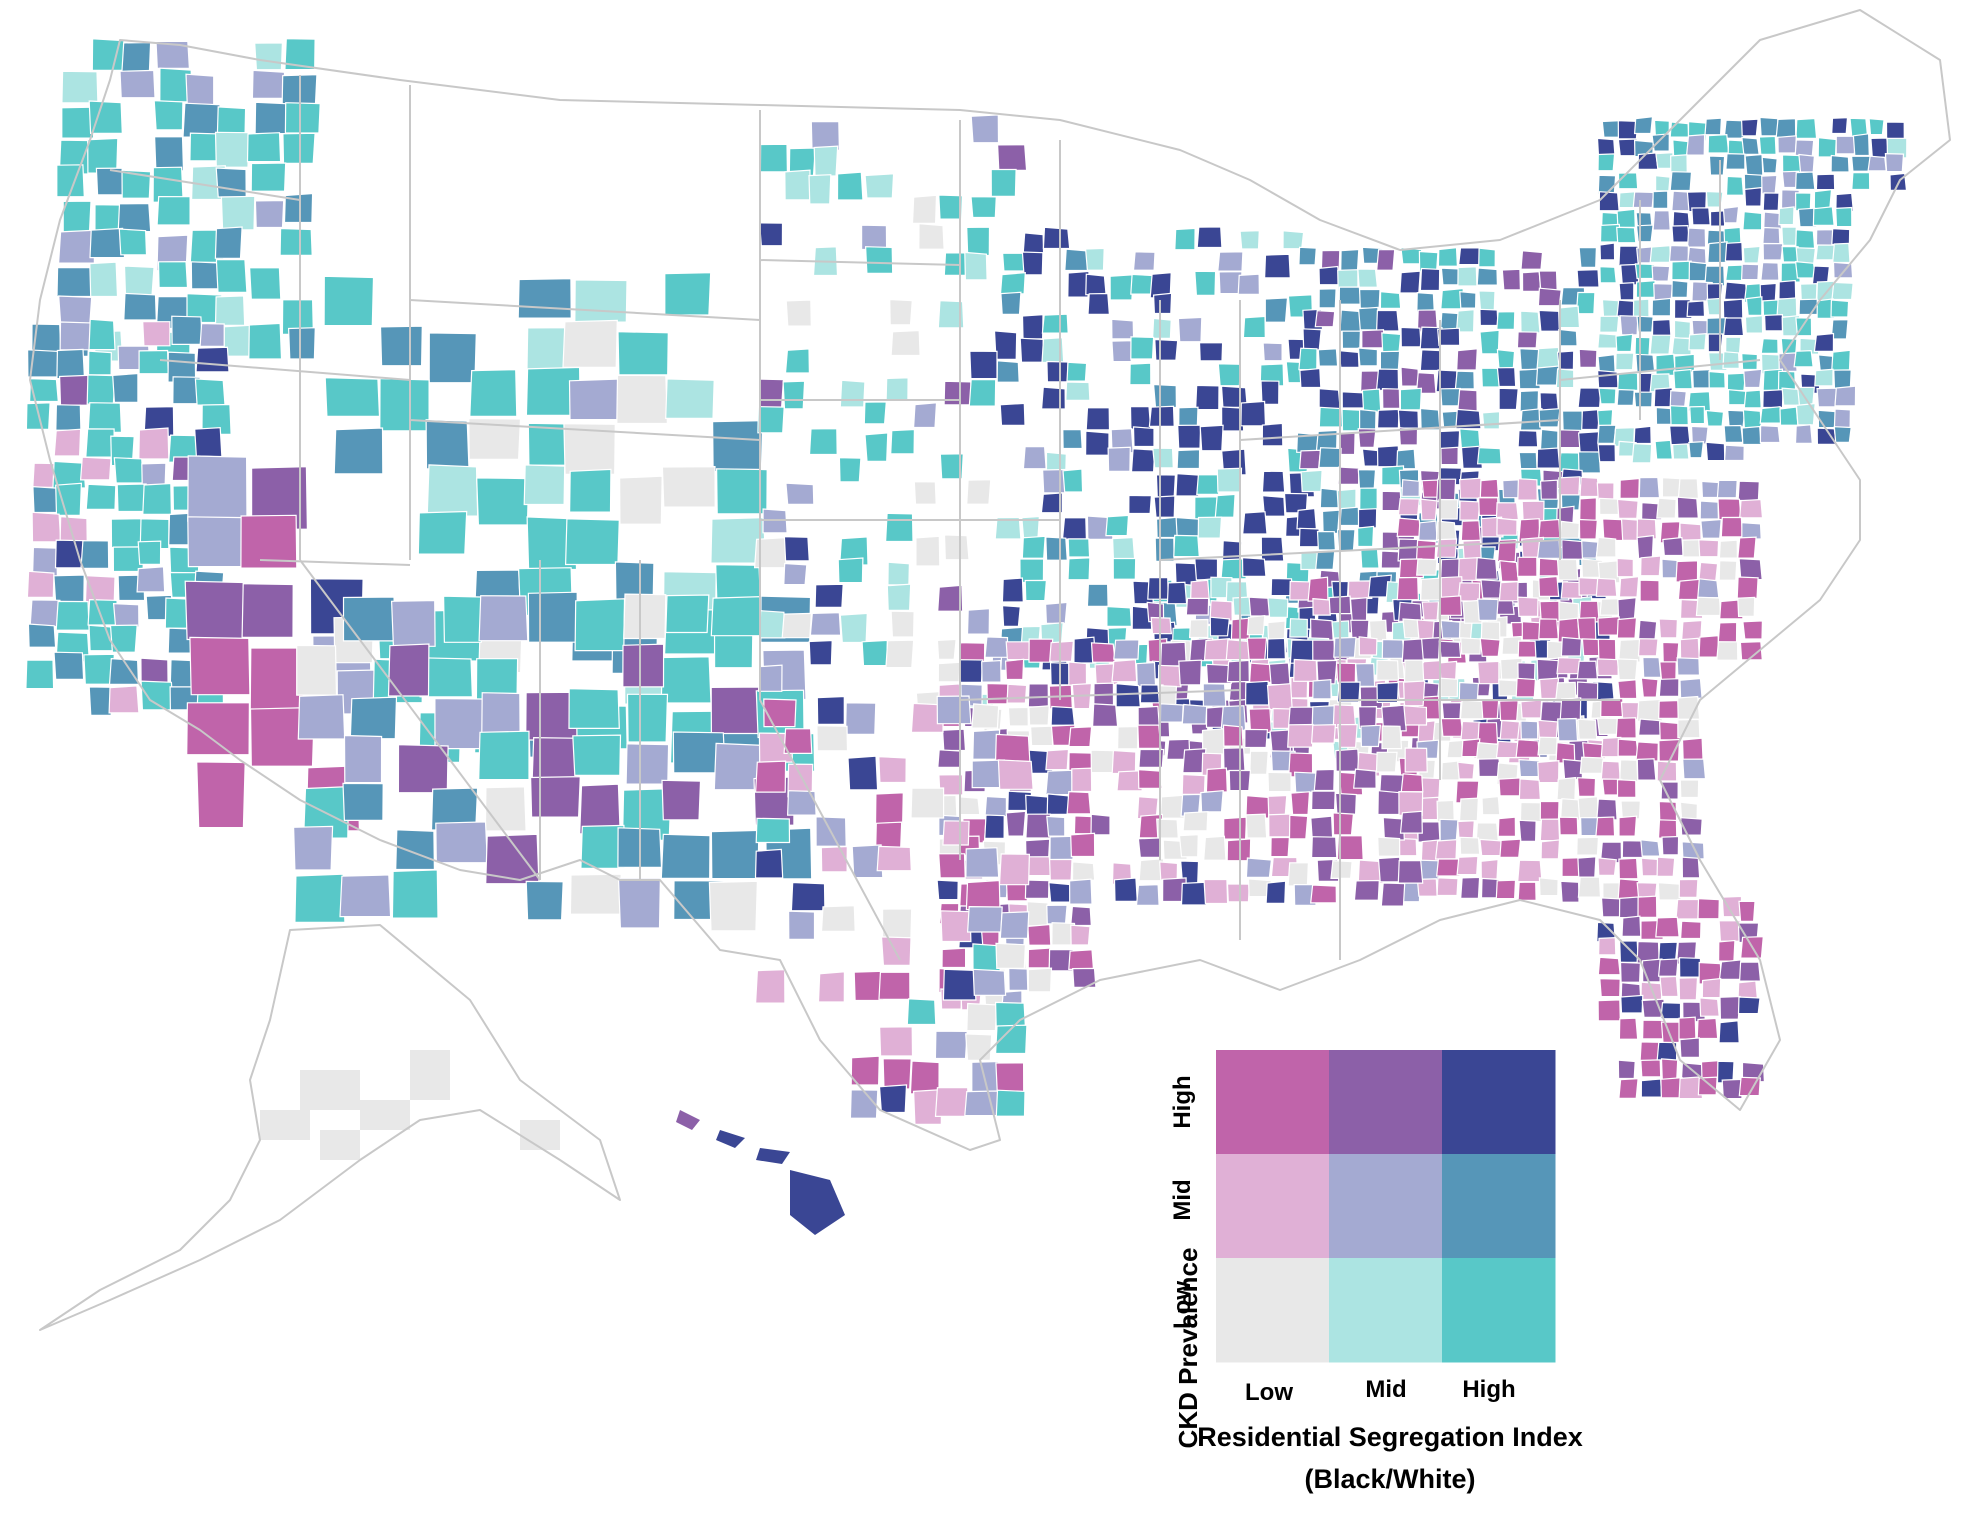 This screenshot has height=1514, width=1968. Describe the element at coordinates (817, 1202) in the screenshot. I see `hawaii-island-big` at that location.